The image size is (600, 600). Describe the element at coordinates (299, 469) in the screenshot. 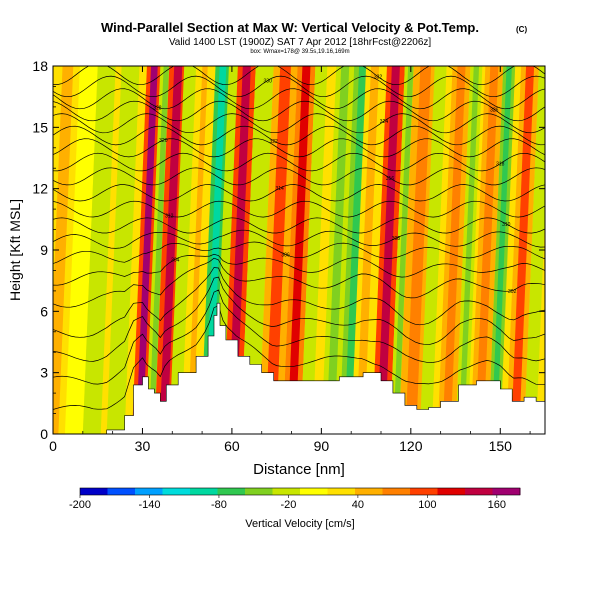

I see `x-axis-label: Distance [nm]` at that location.